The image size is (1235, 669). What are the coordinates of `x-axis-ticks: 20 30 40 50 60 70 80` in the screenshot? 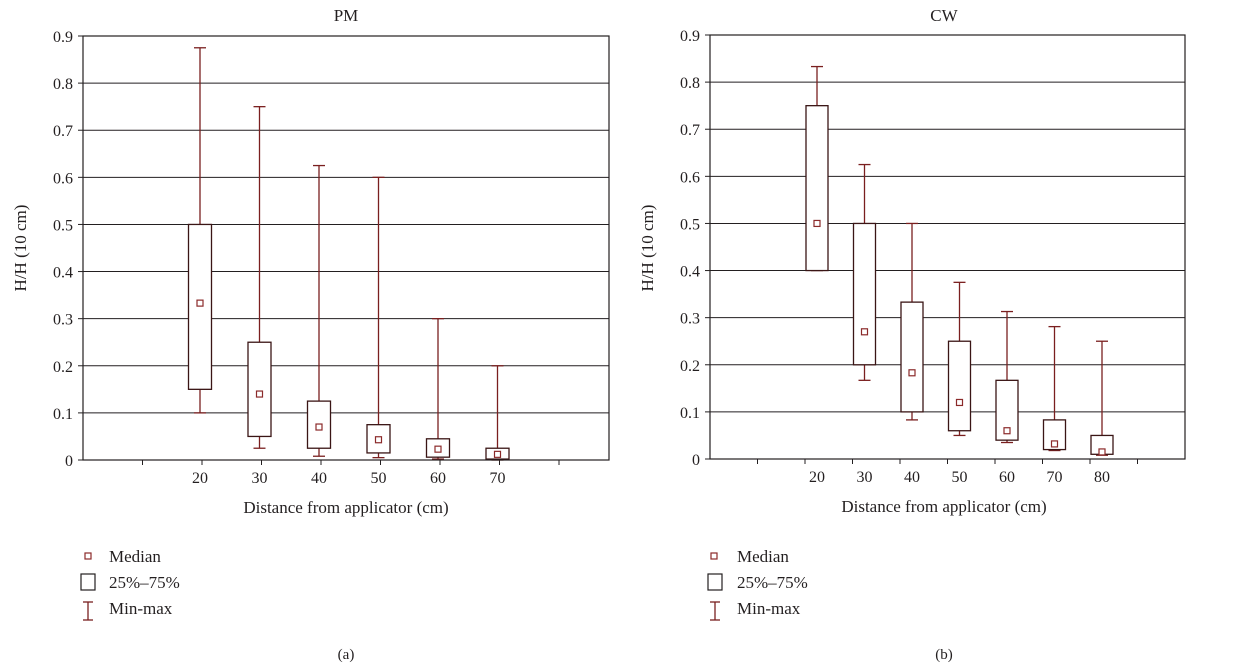 It's located at (947, 472).